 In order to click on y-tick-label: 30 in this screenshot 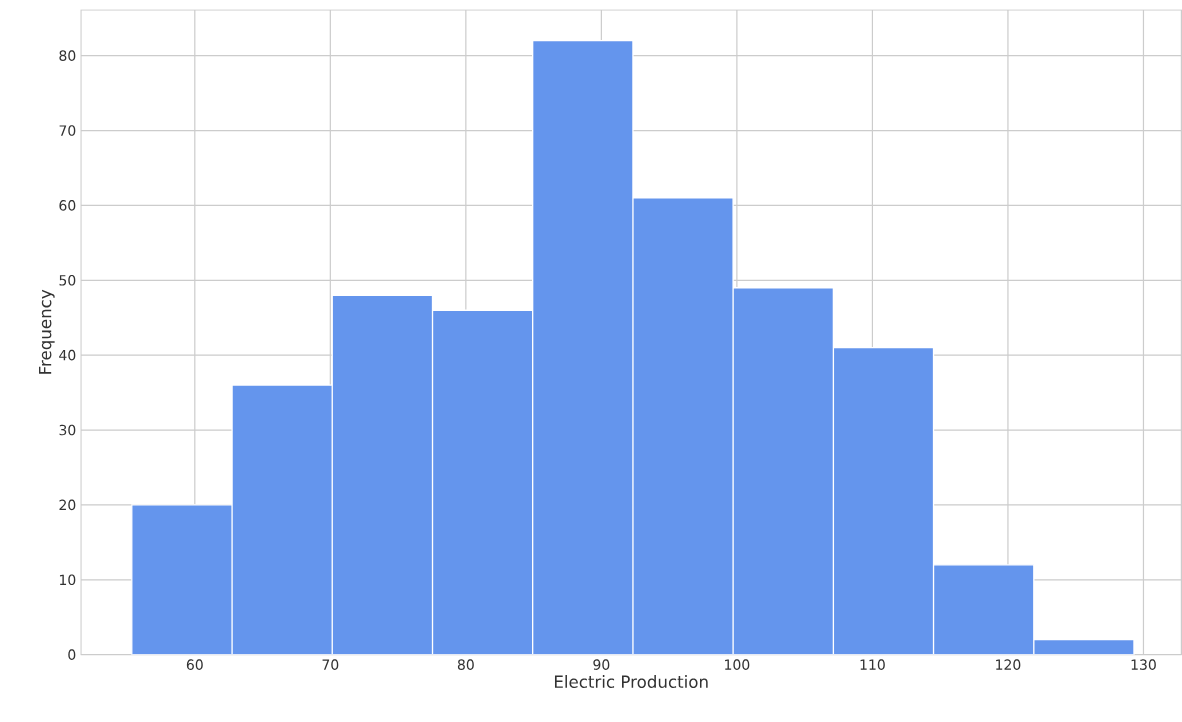, I will do `click(67, 430)`.